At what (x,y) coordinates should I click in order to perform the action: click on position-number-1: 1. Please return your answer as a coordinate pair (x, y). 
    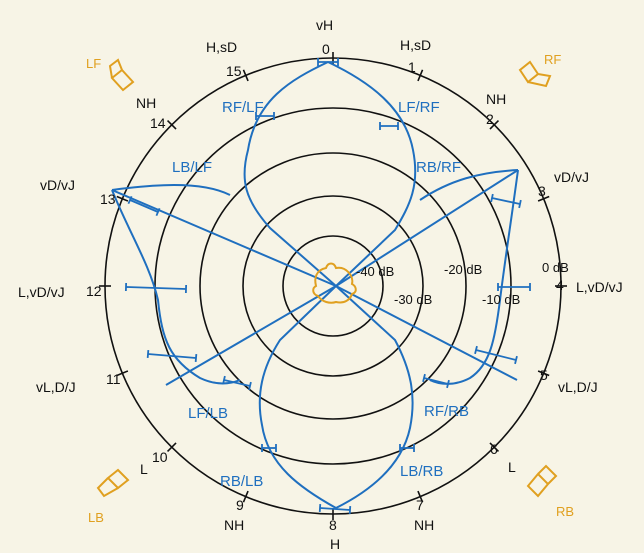
    Looking at the image, I should click on (412, 67).